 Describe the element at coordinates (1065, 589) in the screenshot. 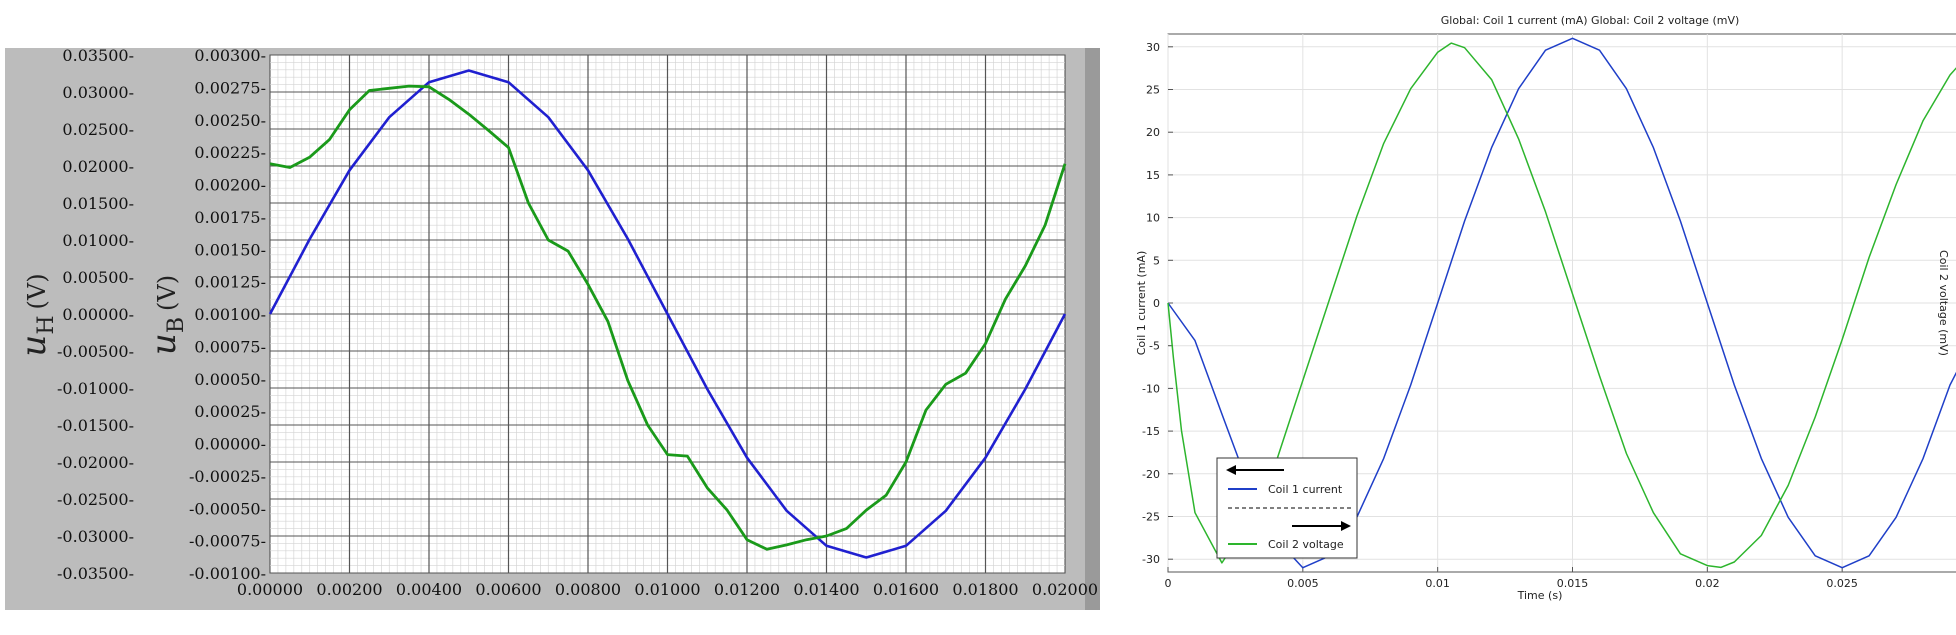

I see `left-x-tick-label: 0.02000` at that location.